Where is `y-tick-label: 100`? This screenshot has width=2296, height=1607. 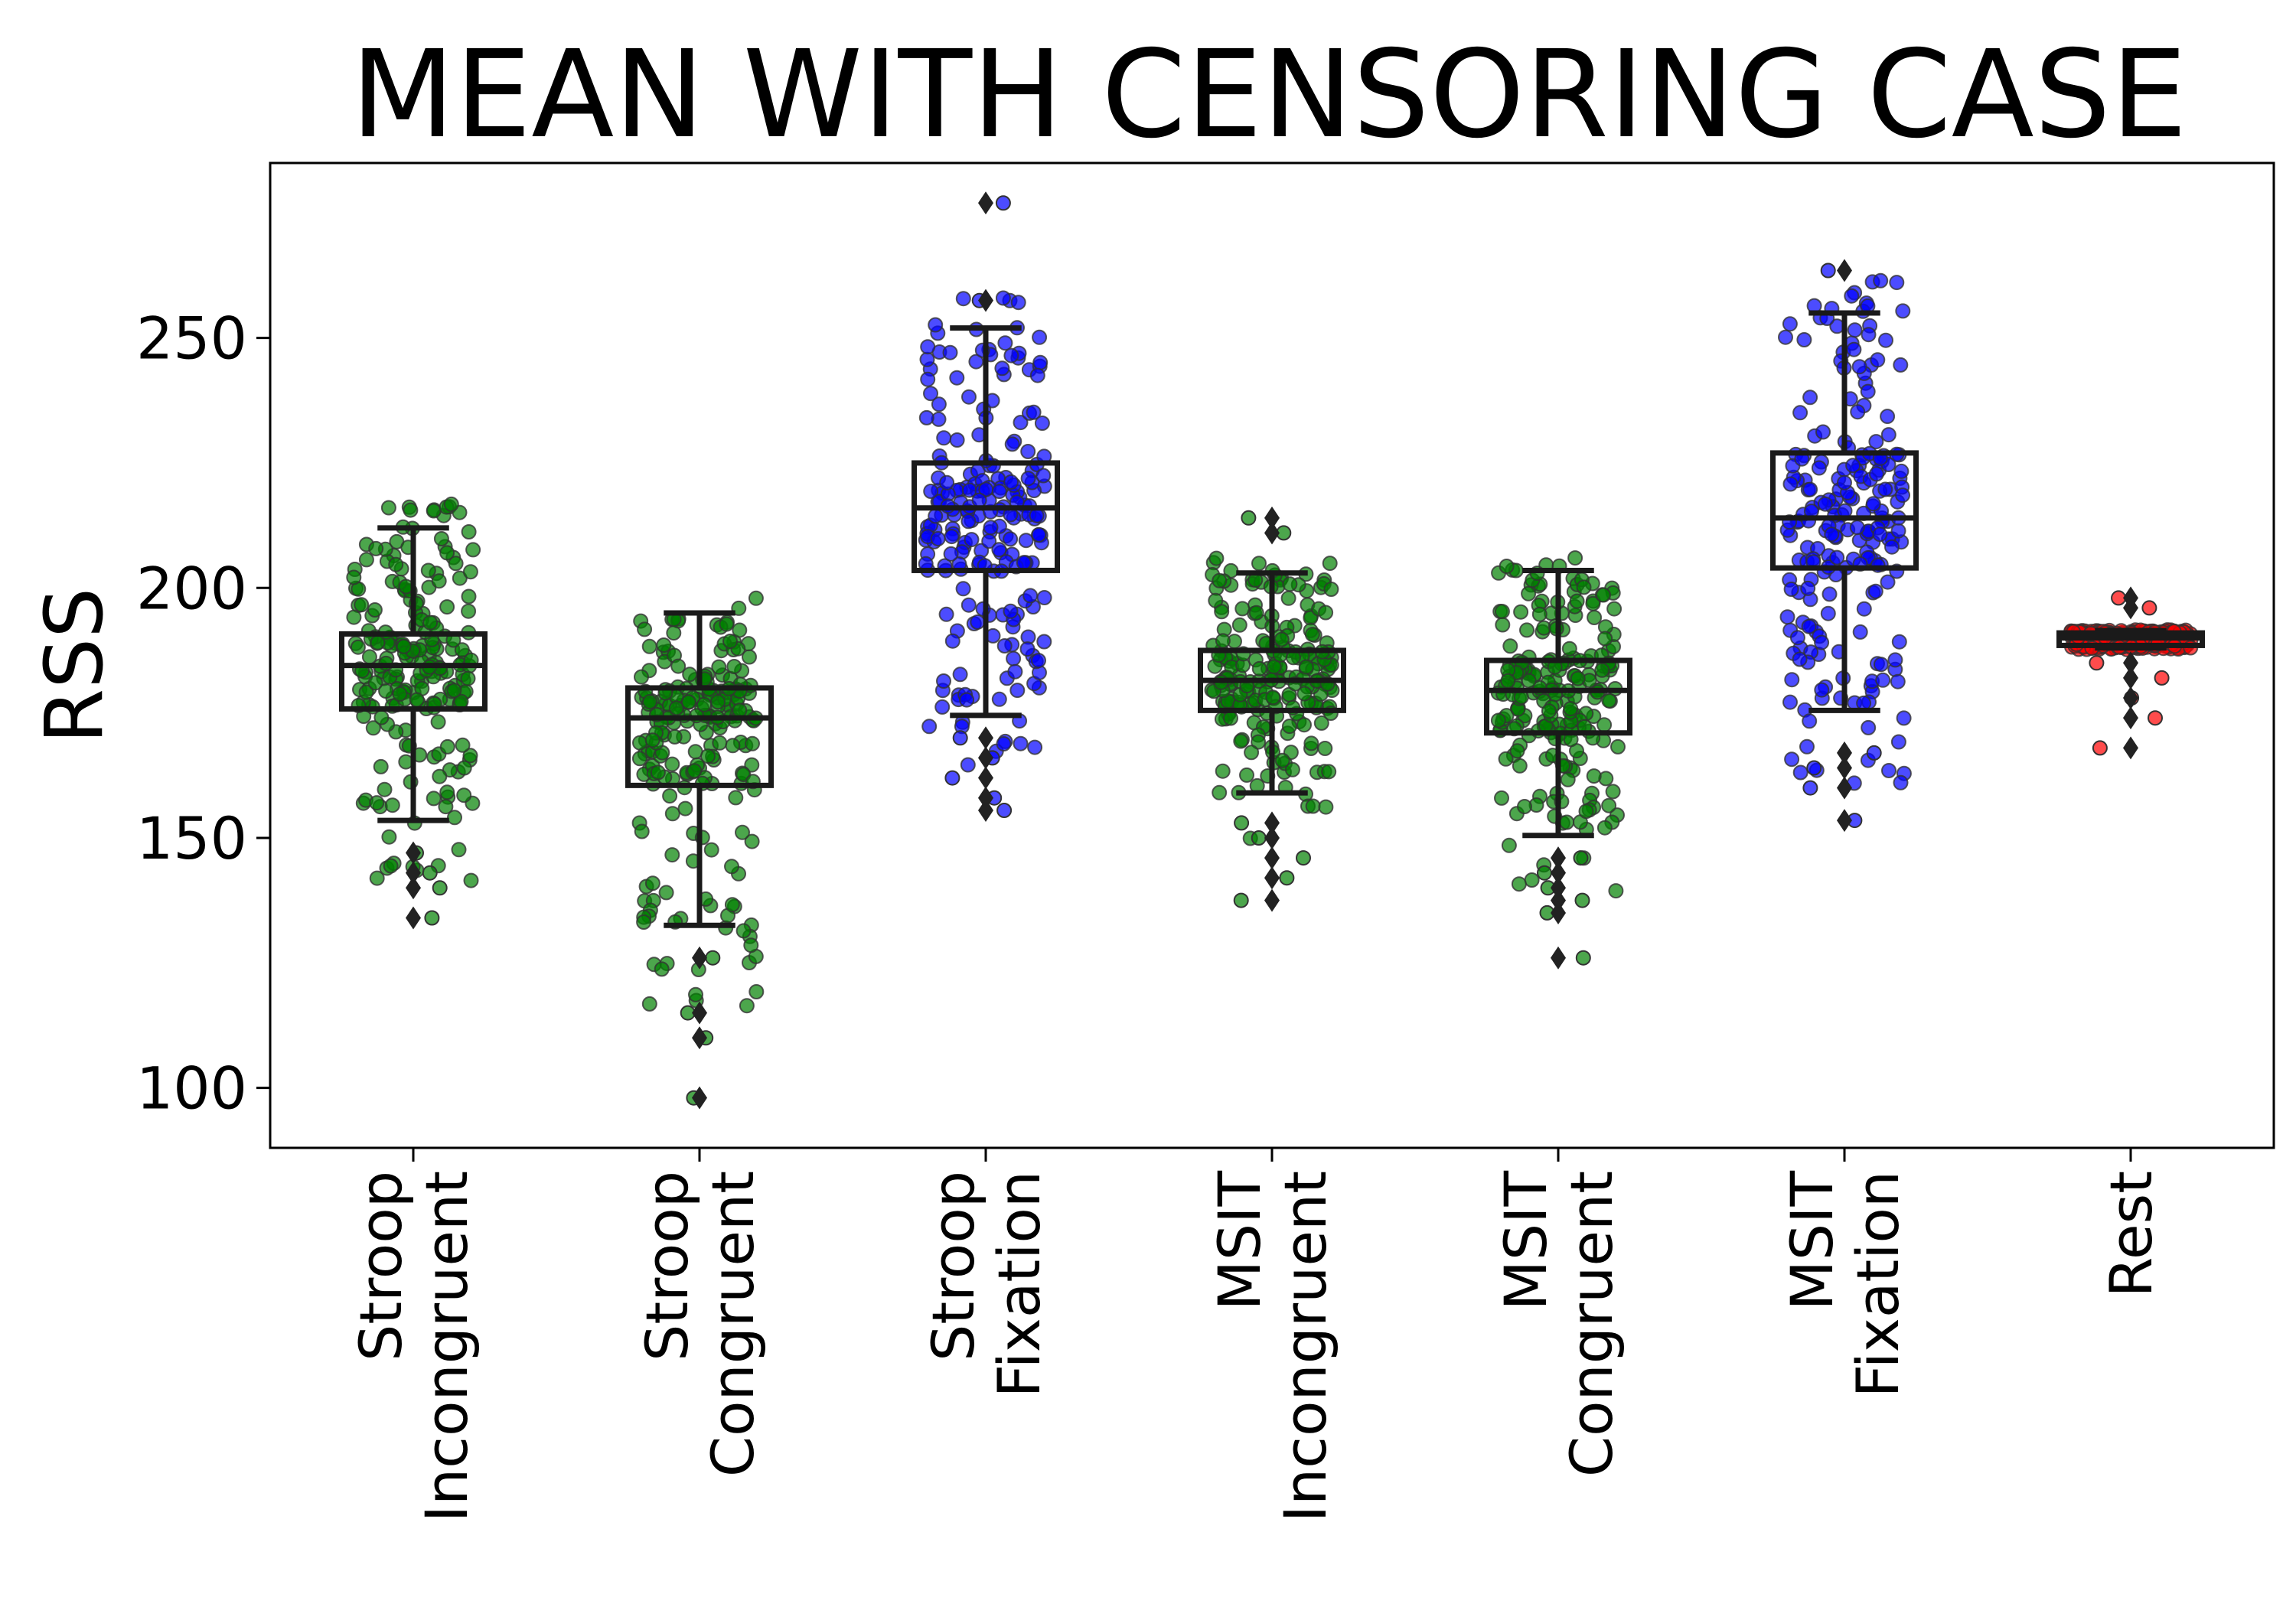
y-tick-label: 100 is located at coordinates (191, 1088).